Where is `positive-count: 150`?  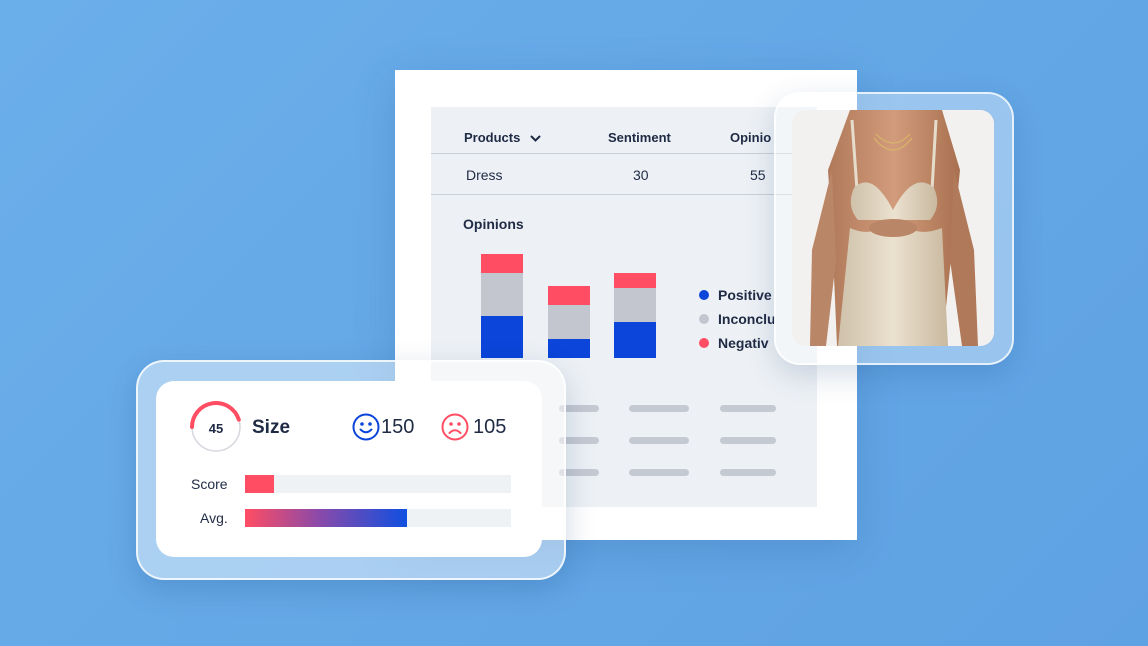
positive-count: 150 is located at coordinates (398, 427).